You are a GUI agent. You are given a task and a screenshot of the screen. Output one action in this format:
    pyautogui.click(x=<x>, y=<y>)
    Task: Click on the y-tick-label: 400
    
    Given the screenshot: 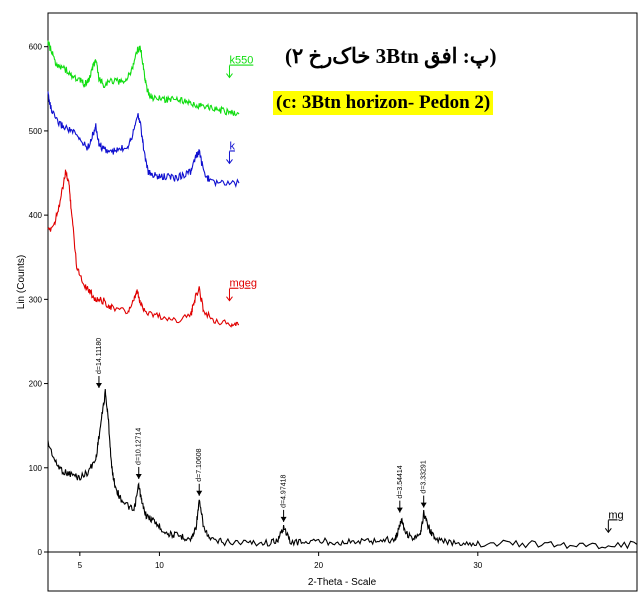 What is the action you would take?
    pyautogui.click(x=36, y=215)
    